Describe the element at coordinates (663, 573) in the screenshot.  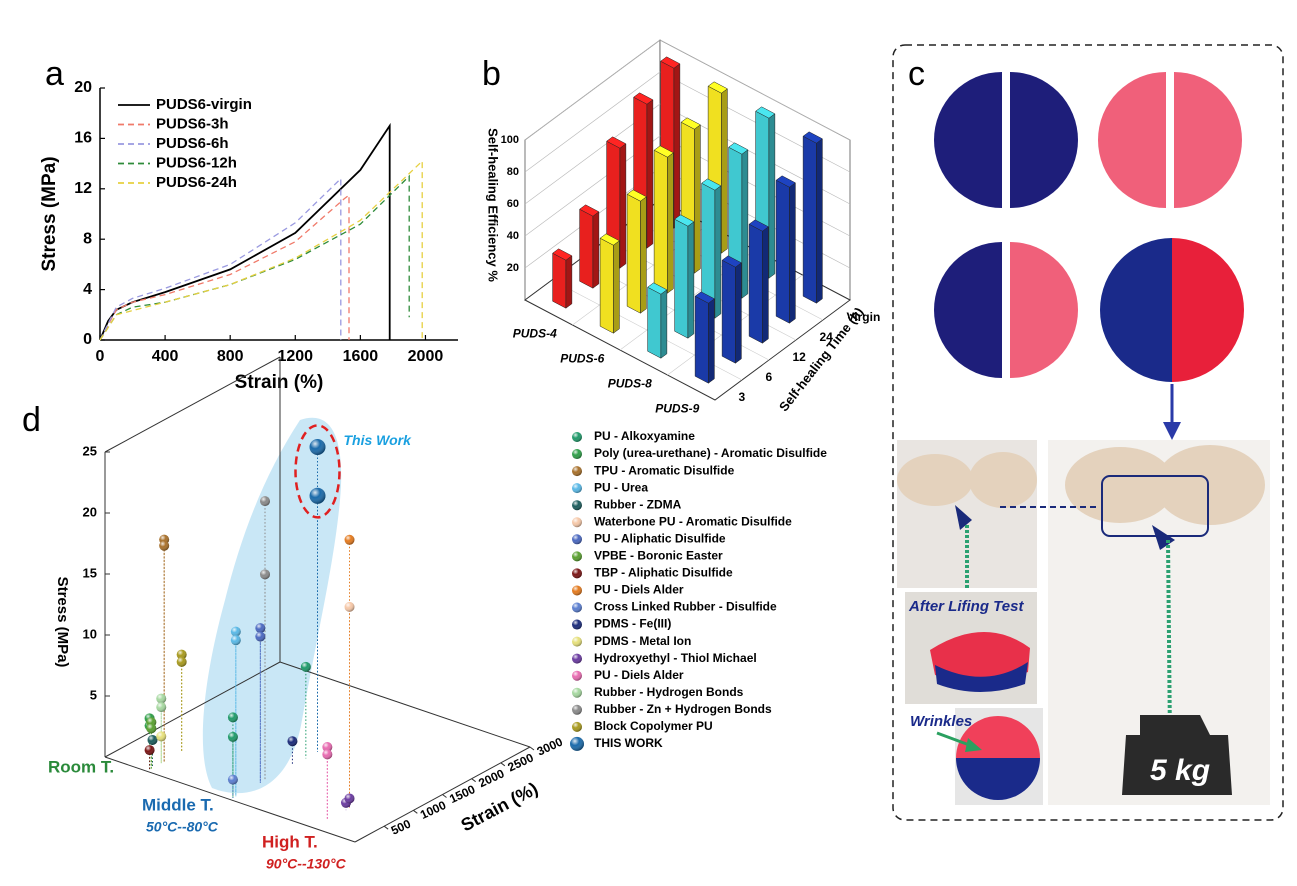
I see `legend-label: TBP - Aliphatic Disulfide` at that location.